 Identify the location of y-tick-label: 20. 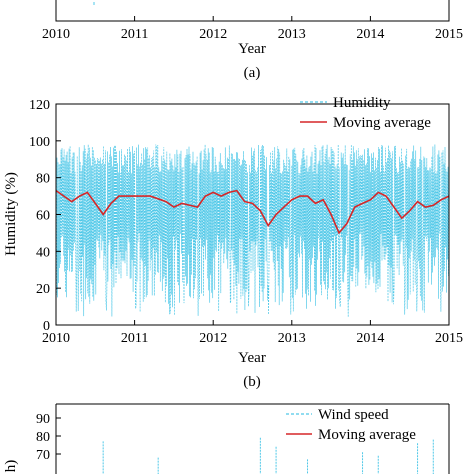
(43, 289).